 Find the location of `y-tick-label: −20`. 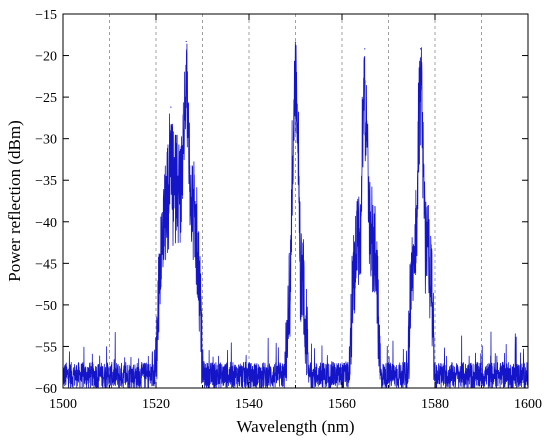

y-tick-label: −20 is located at coordinates (46, 57).